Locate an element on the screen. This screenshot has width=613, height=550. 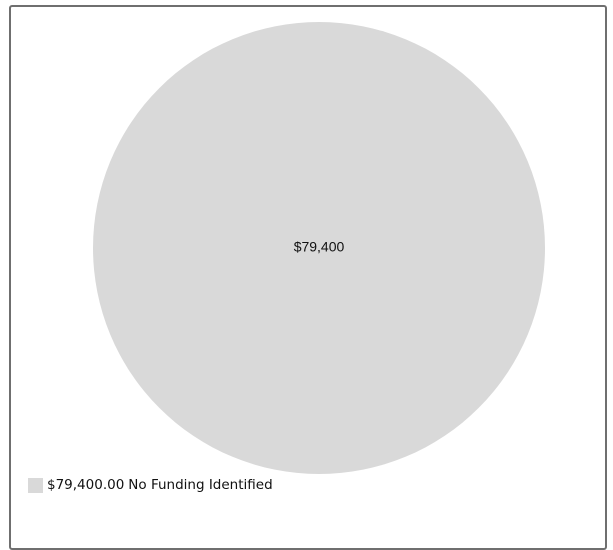
legend-swatch is located at coordinates (35, 485).